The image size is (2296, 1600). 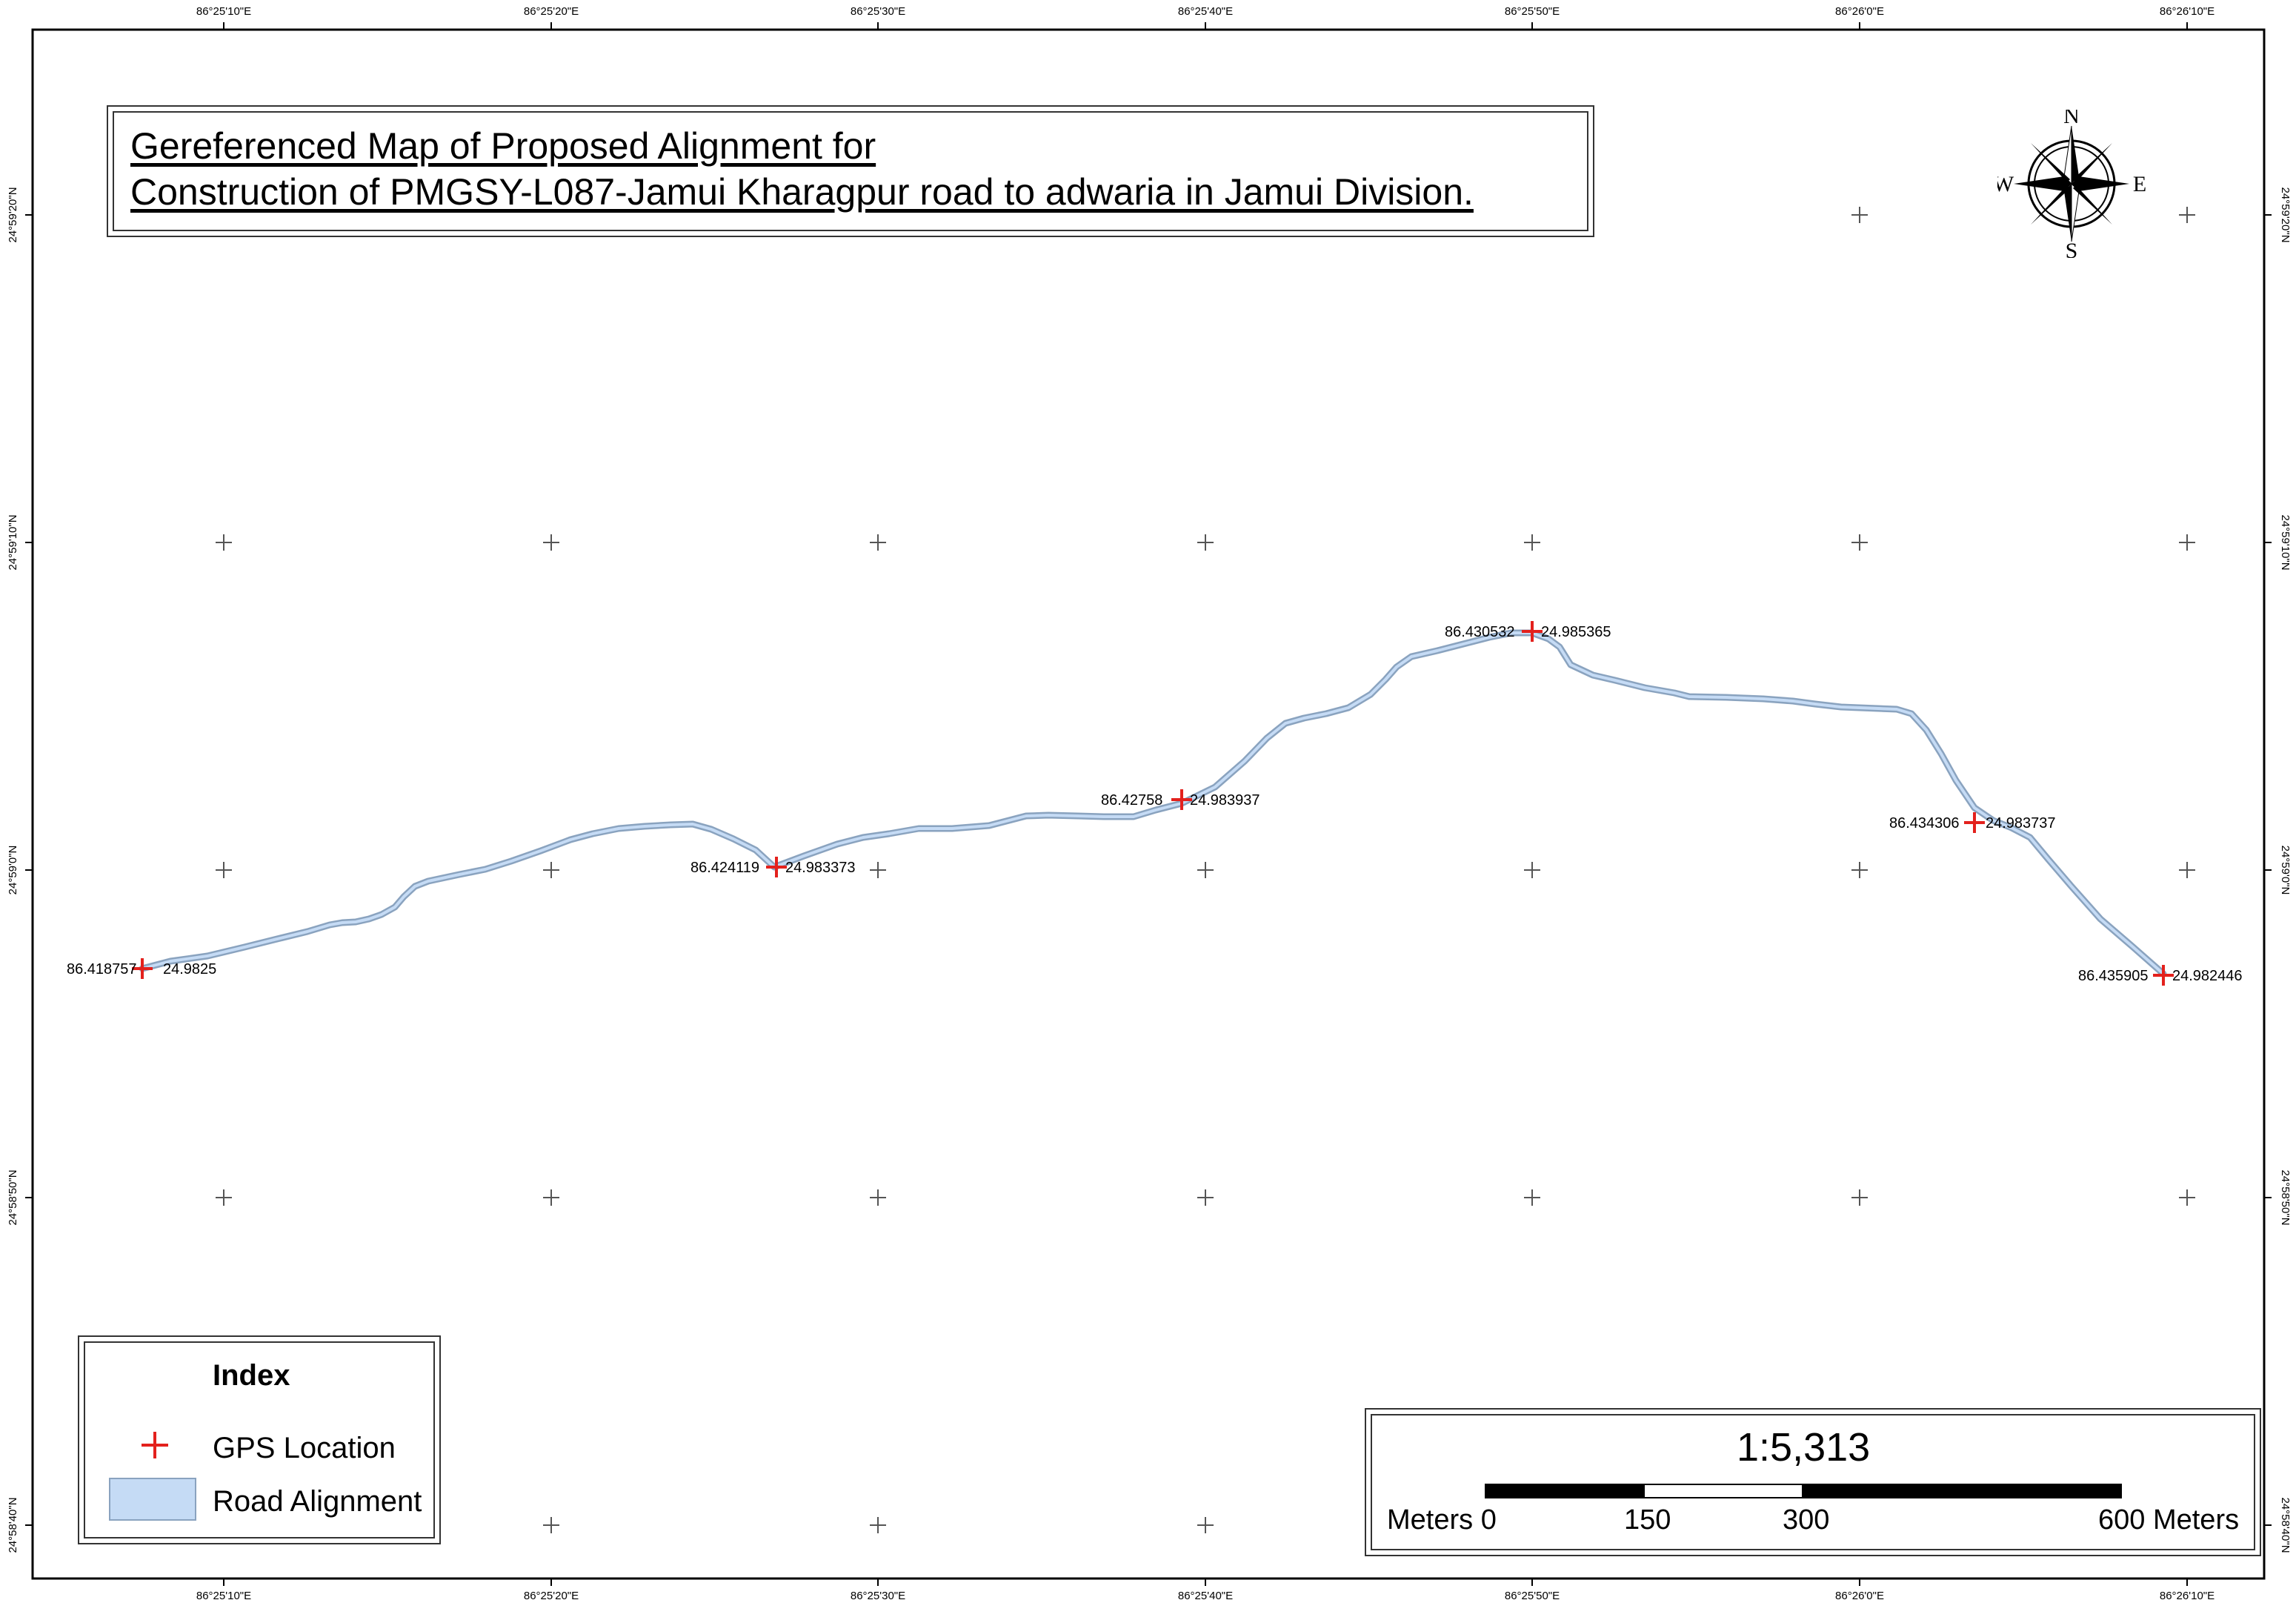 I want to click on north-arrow-icon: N S E W, so click(x=2069, y=183).